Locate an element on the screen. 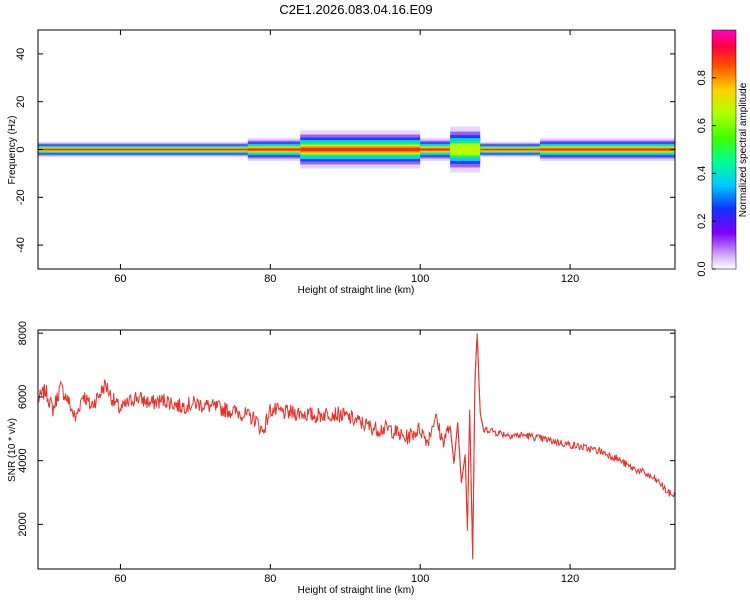 Image resolution: width=750 pixels, height=600 pixels. top-y-tick-label: -20 is located at coordinates (21, 197).